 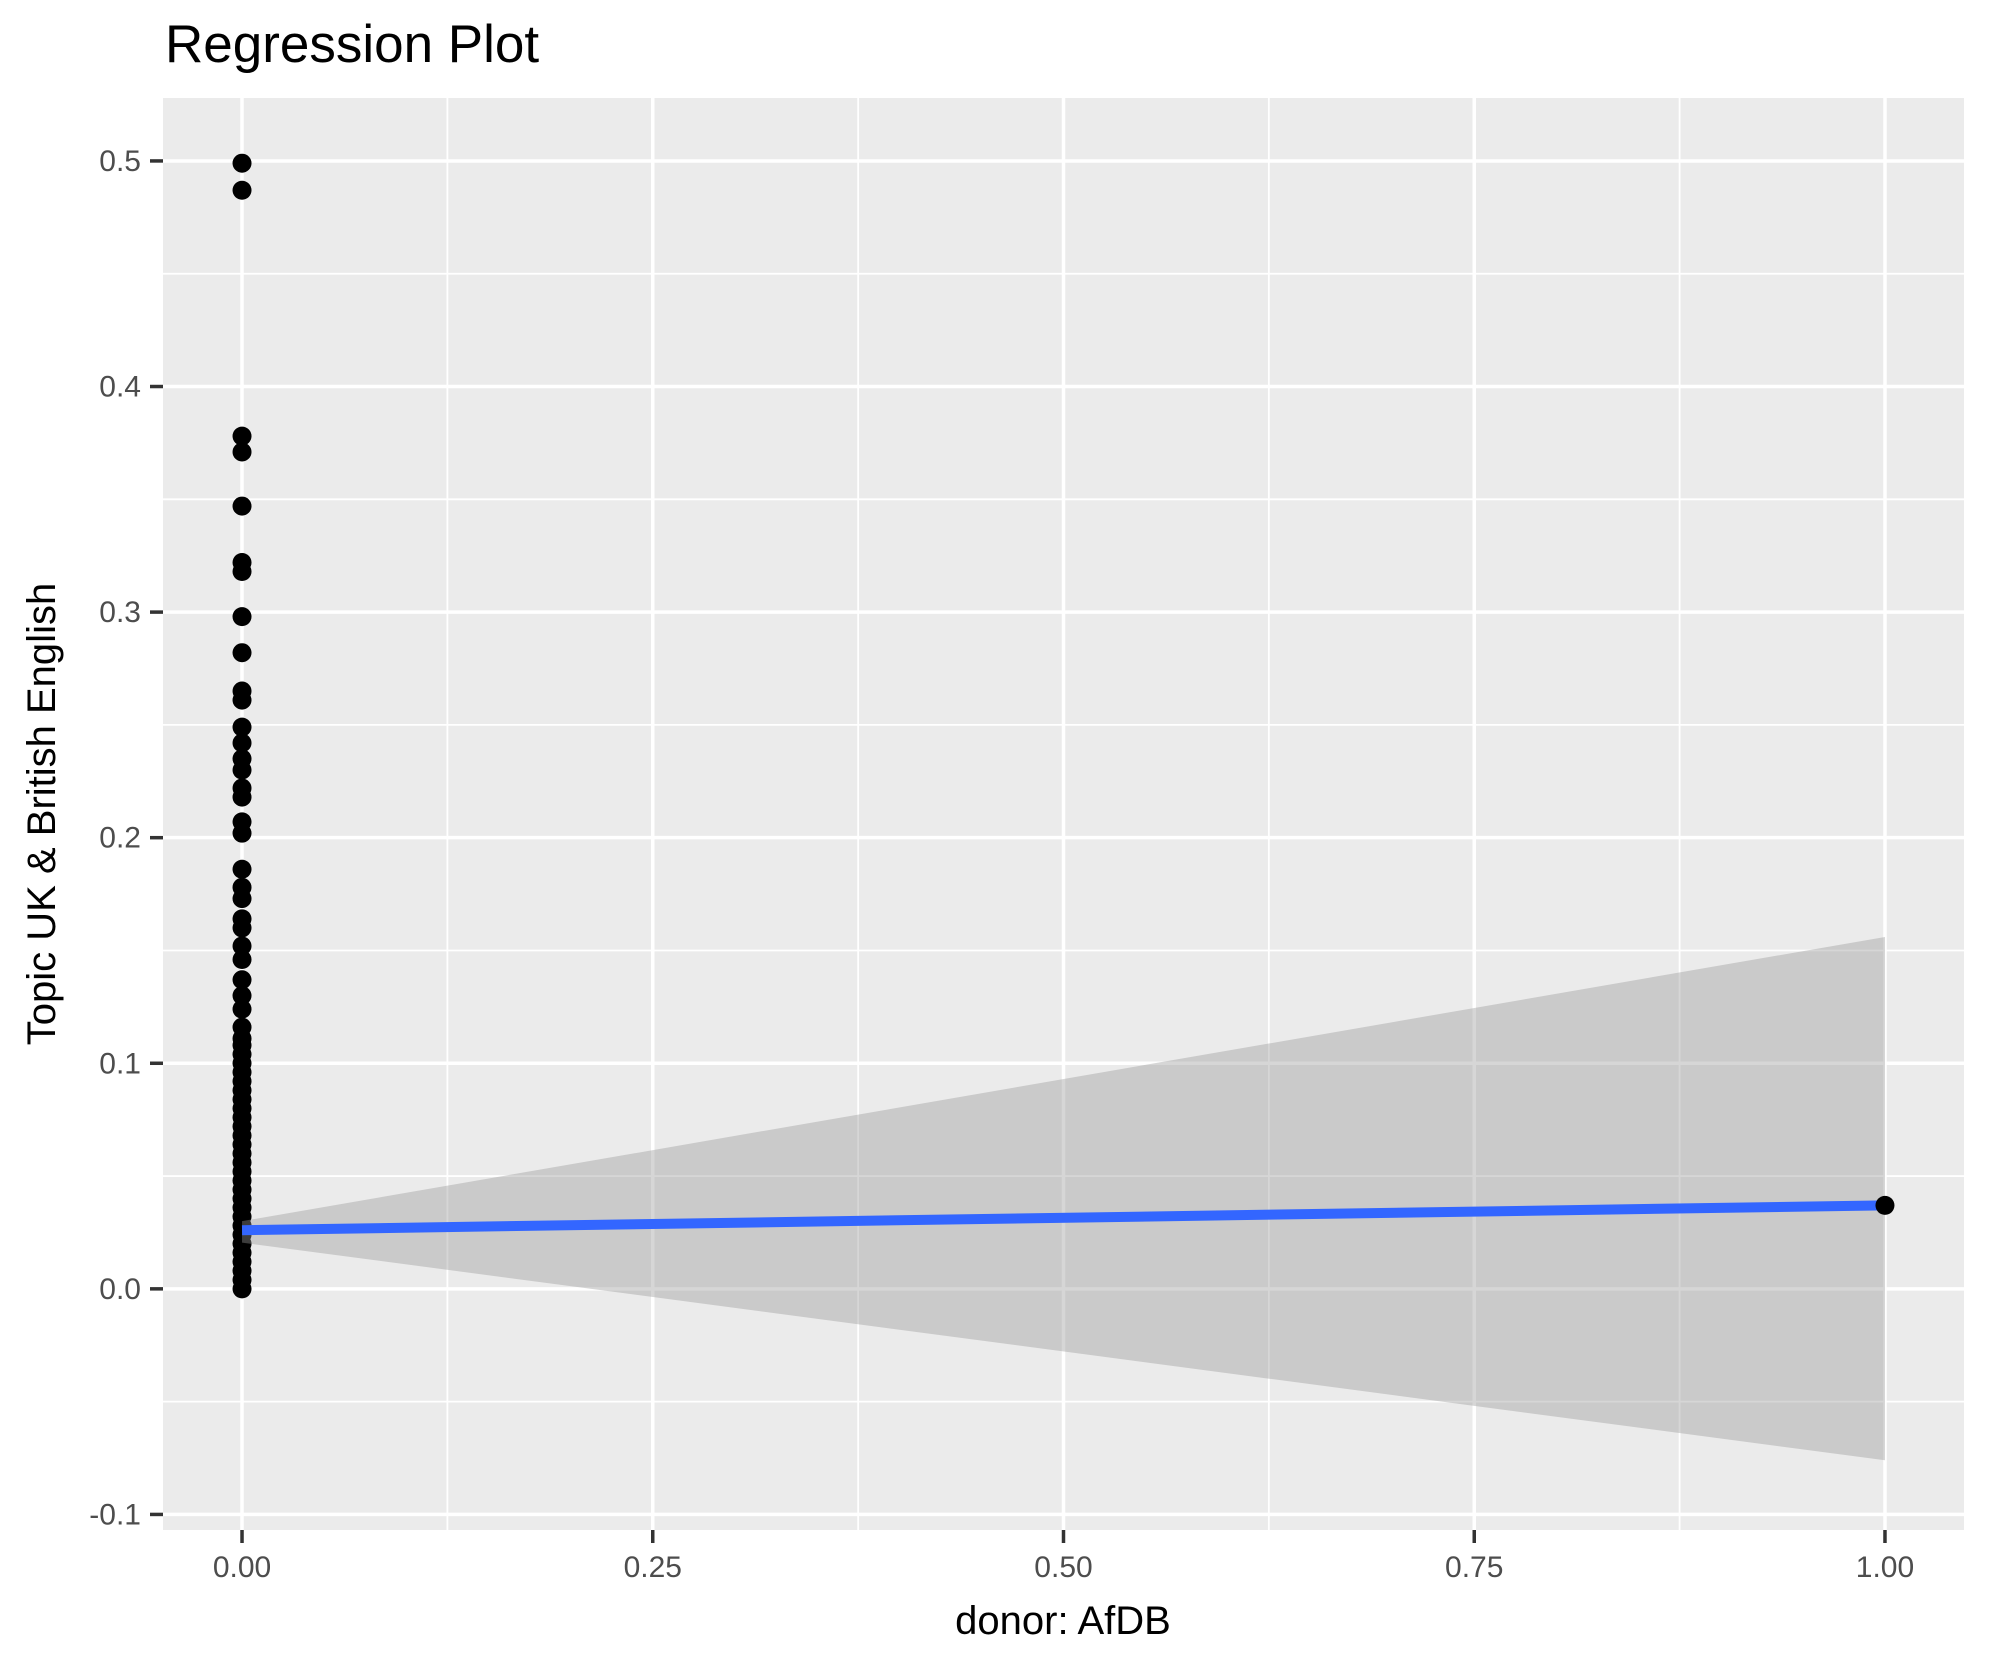 I want to click on x-tick-label: 1.00, so click(x=1885, y=1567).